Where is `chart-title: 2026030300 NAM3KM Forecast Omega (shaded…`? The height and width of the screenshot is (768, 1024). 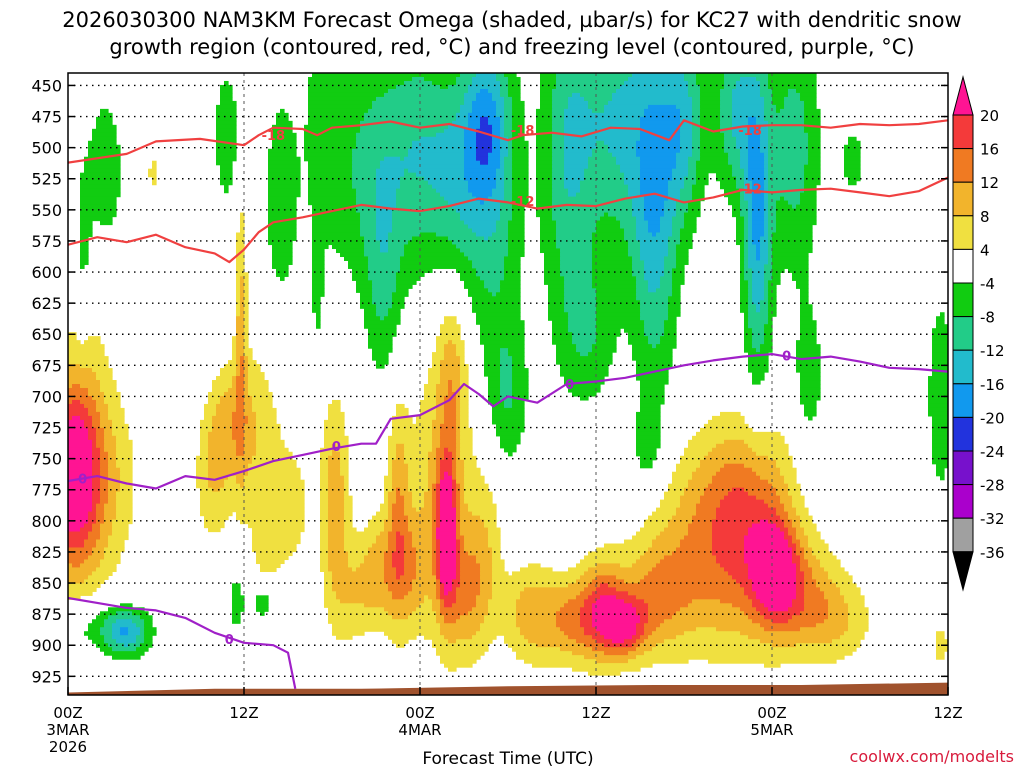
chart-title: 2026030300 NAM3KM Forecast Omega (shaded… is located at coordinates (511, 20).